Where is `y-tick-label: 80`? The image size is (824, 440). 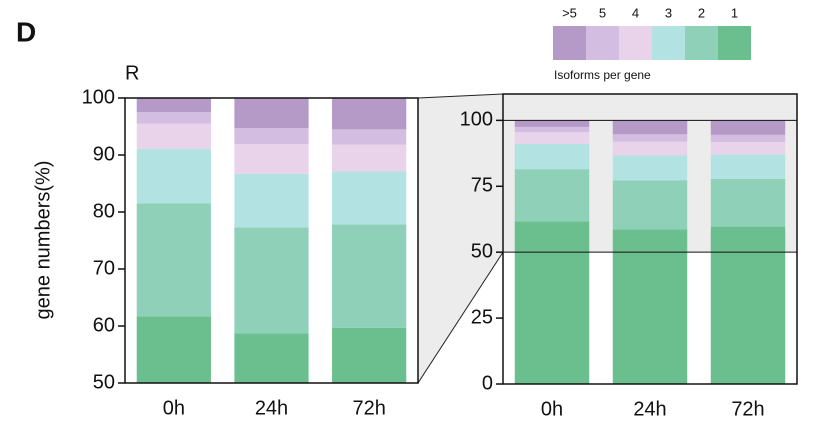 y-tick-label: 80 is located at coordinates (104, 211).